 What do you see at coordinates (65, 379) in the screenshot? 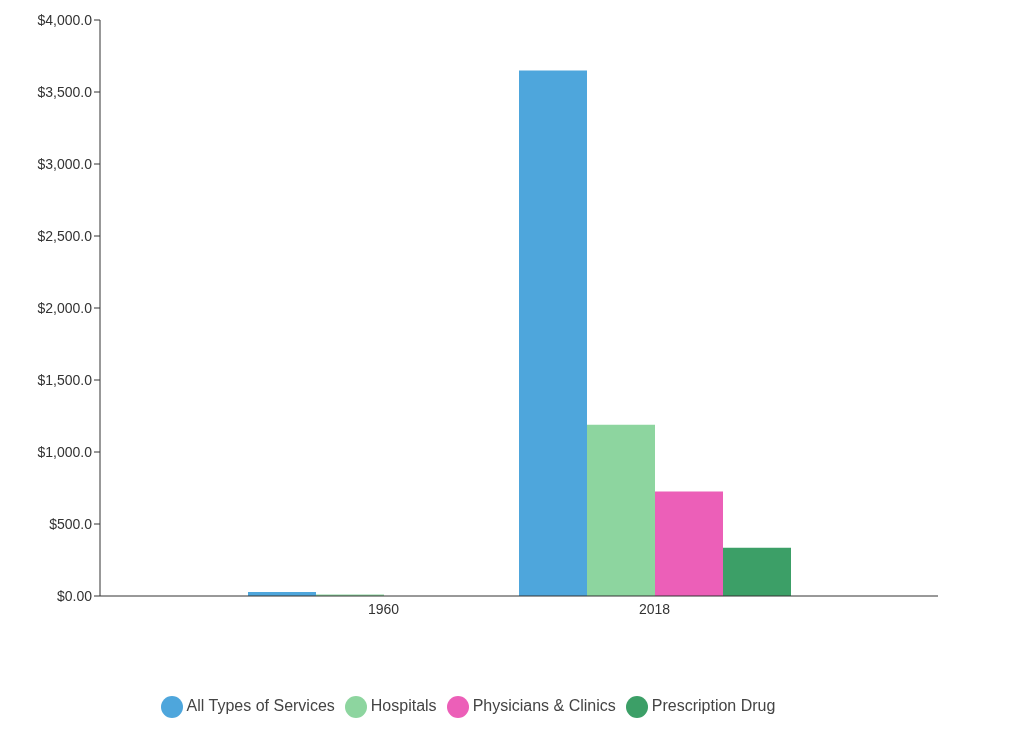
I see `y-tick-label: $1,500.0` at bounding box center [65, 379].